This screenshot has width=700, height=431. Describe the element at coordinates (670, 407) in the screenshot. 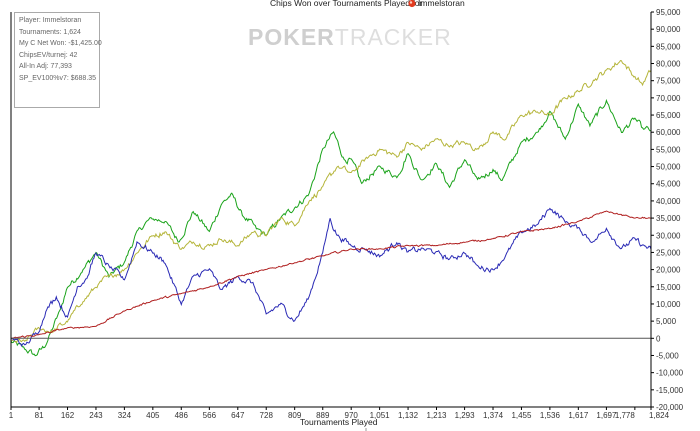

I see `y-tick-label: -20,000` at that location.